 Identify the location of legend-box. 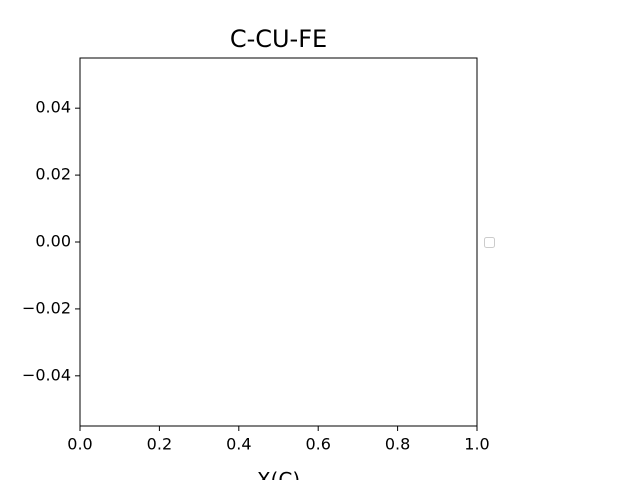
(489, 242).